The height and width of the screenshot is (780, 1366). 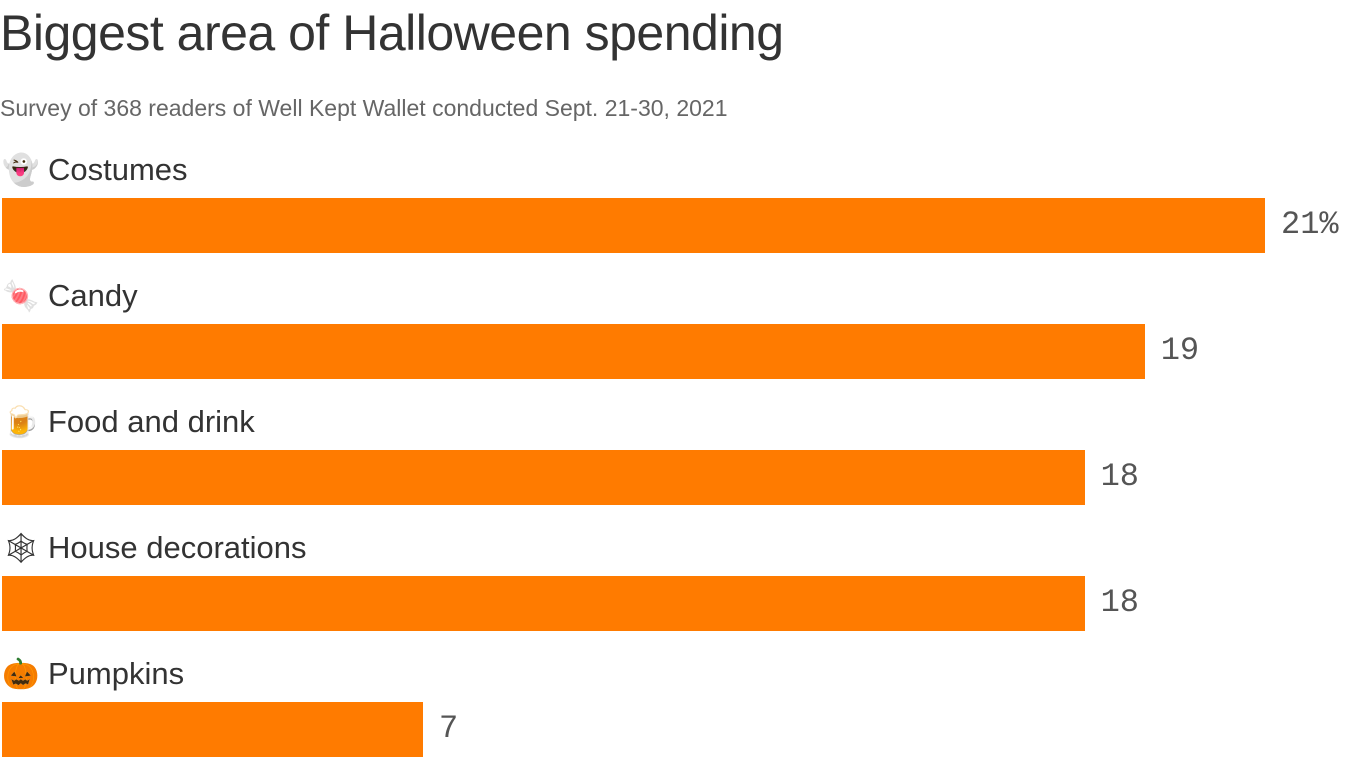 What do you see at coordinates (1310, 224) in the screenshot?
I see `value-label: 21%` at bounding box center [1310, 224].